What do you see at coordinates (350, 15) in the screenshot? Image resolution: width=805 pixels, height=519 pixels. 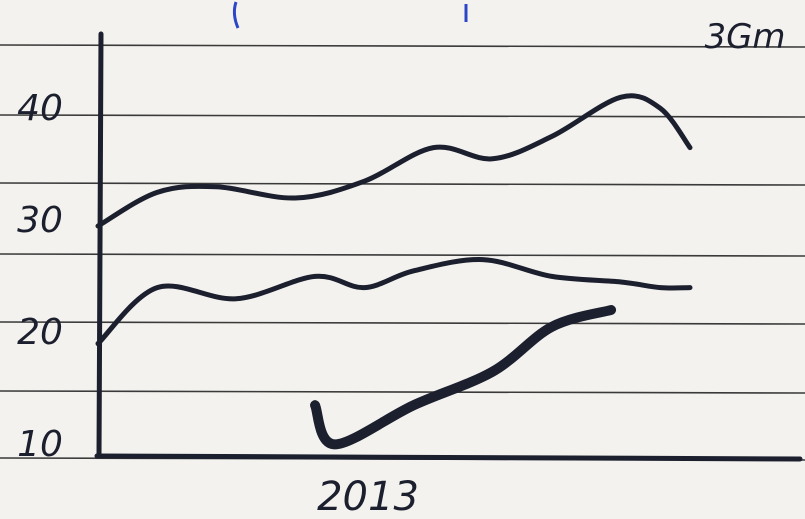 I see `binding-stroke` at bounding box center [350, 15].